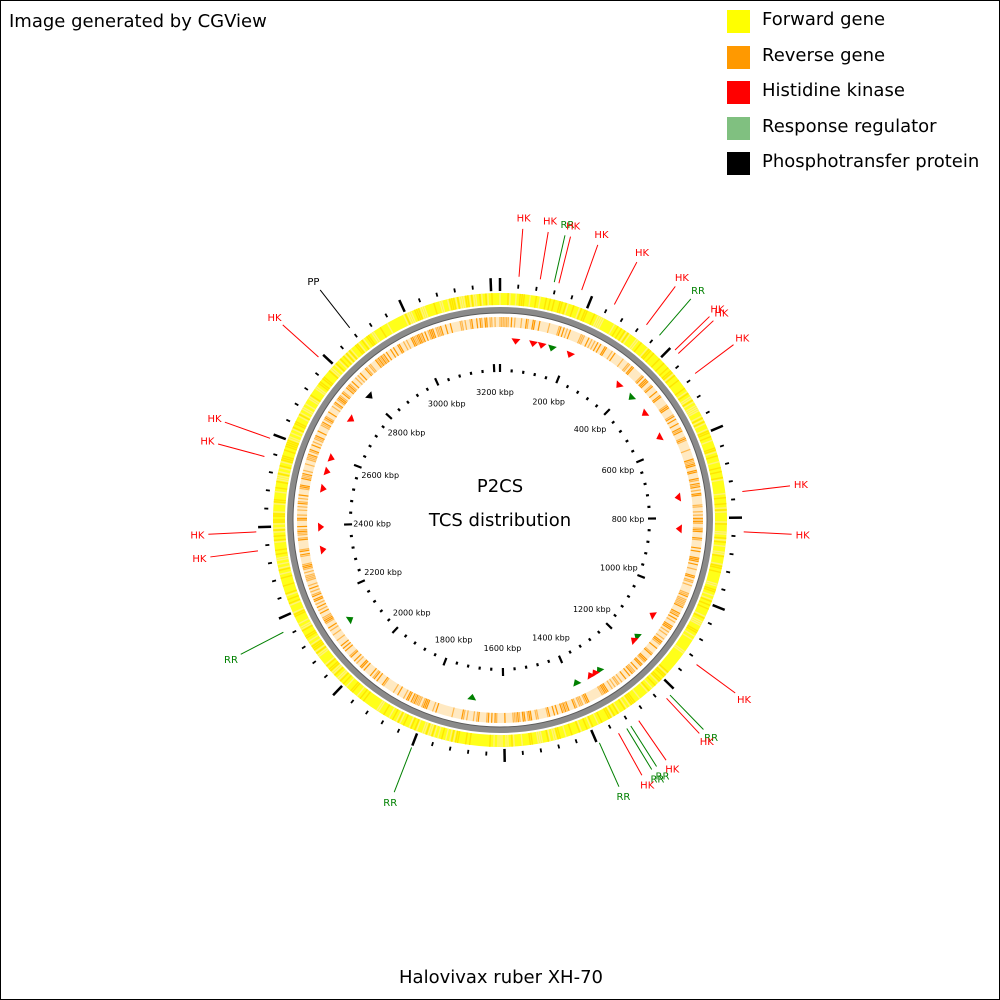  What do you see at coordinates (824, 55) in the screenshot?
I see `legend-label: Reverse gene` at bounding box center [824, 55].